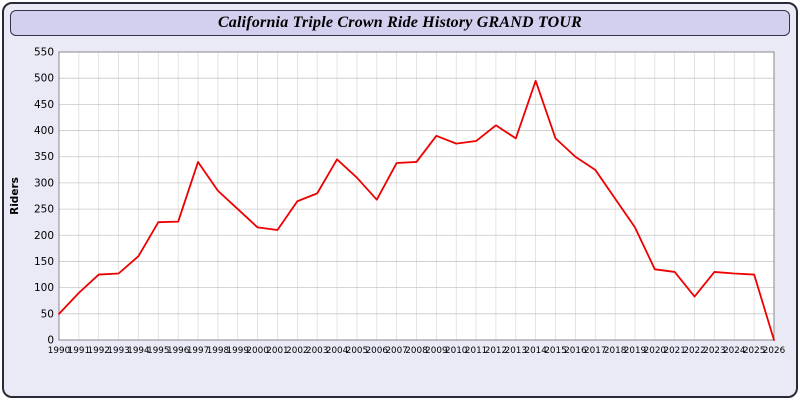  I want to click on x-tick-label: 2026, so click(774, 351).